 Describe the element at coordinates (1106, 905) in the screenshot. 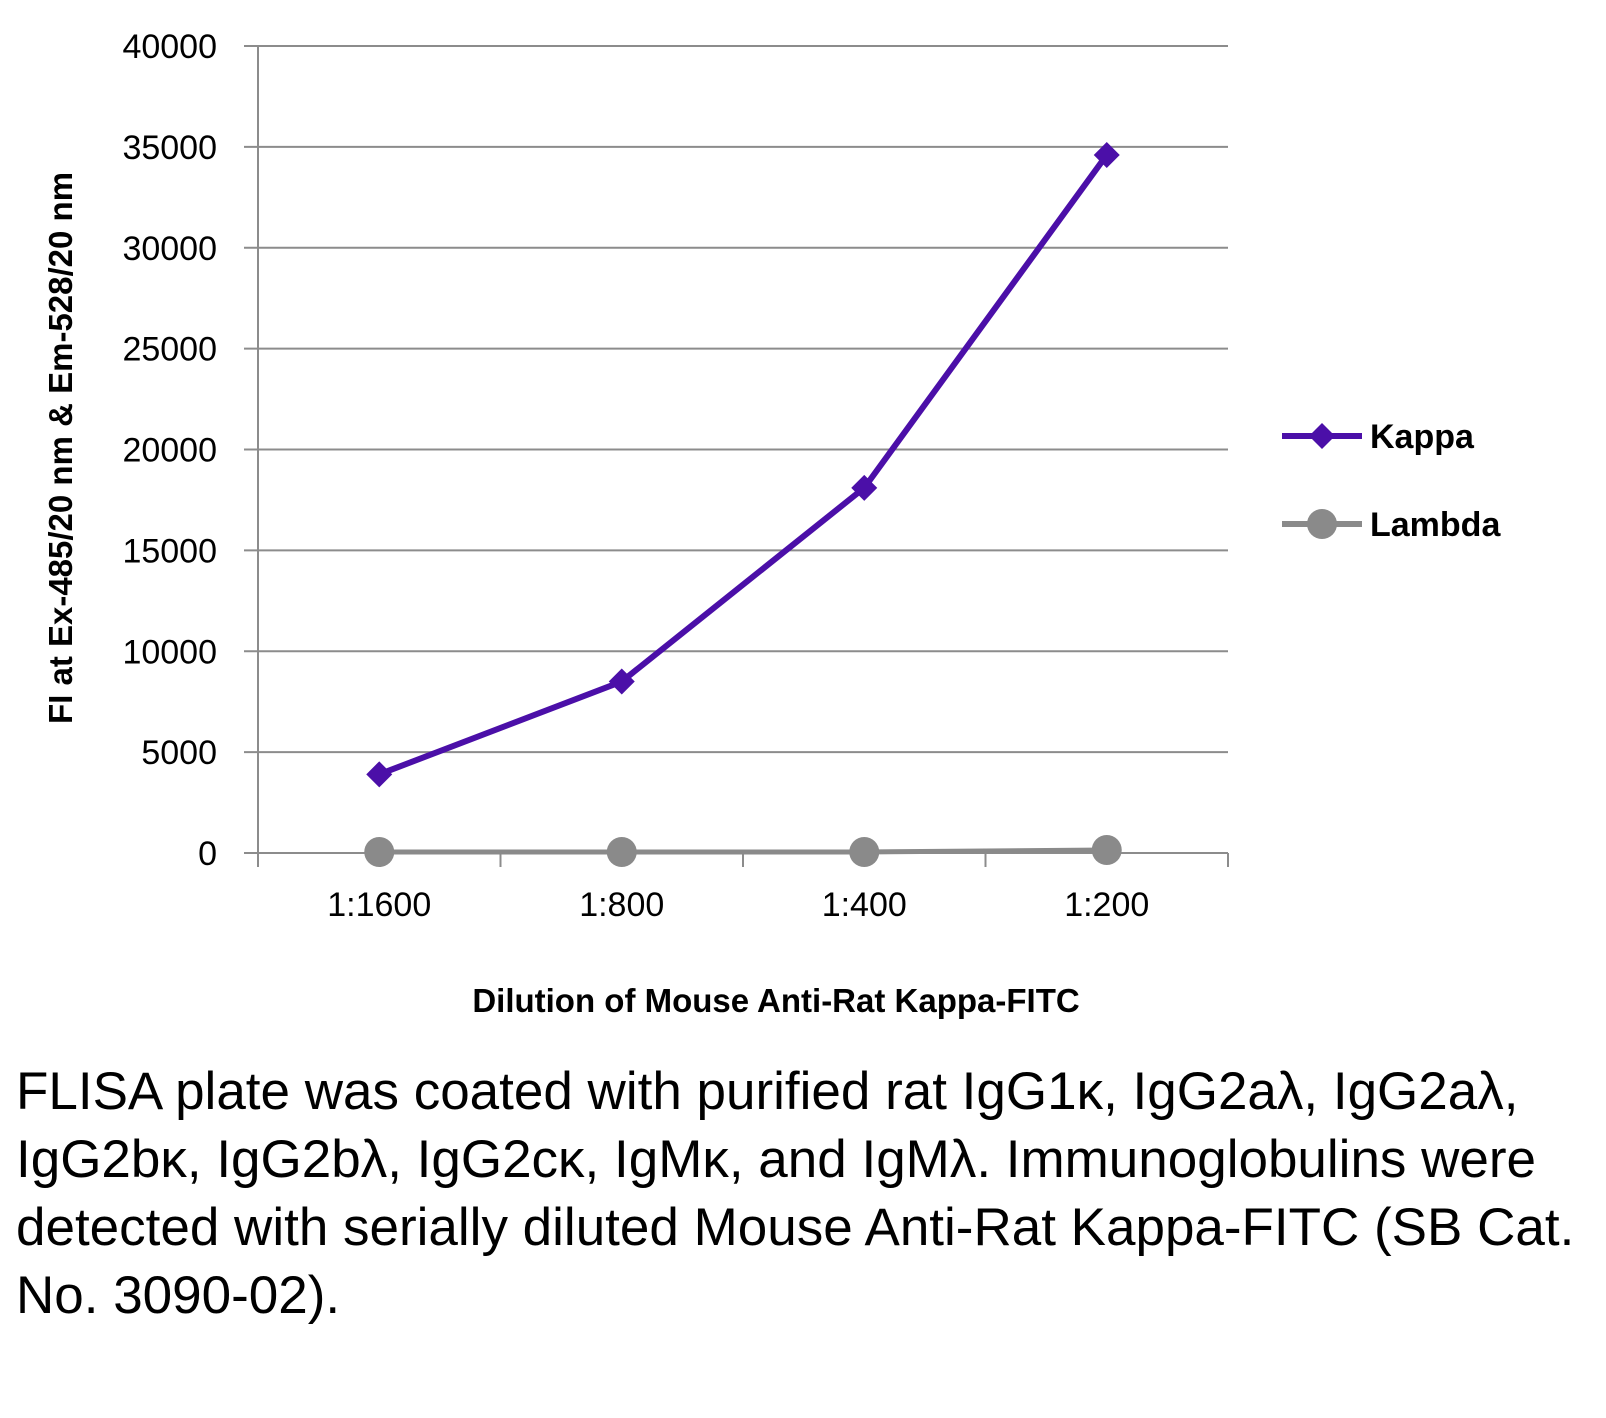

I see `x-tick-label: 1:200` at that location.